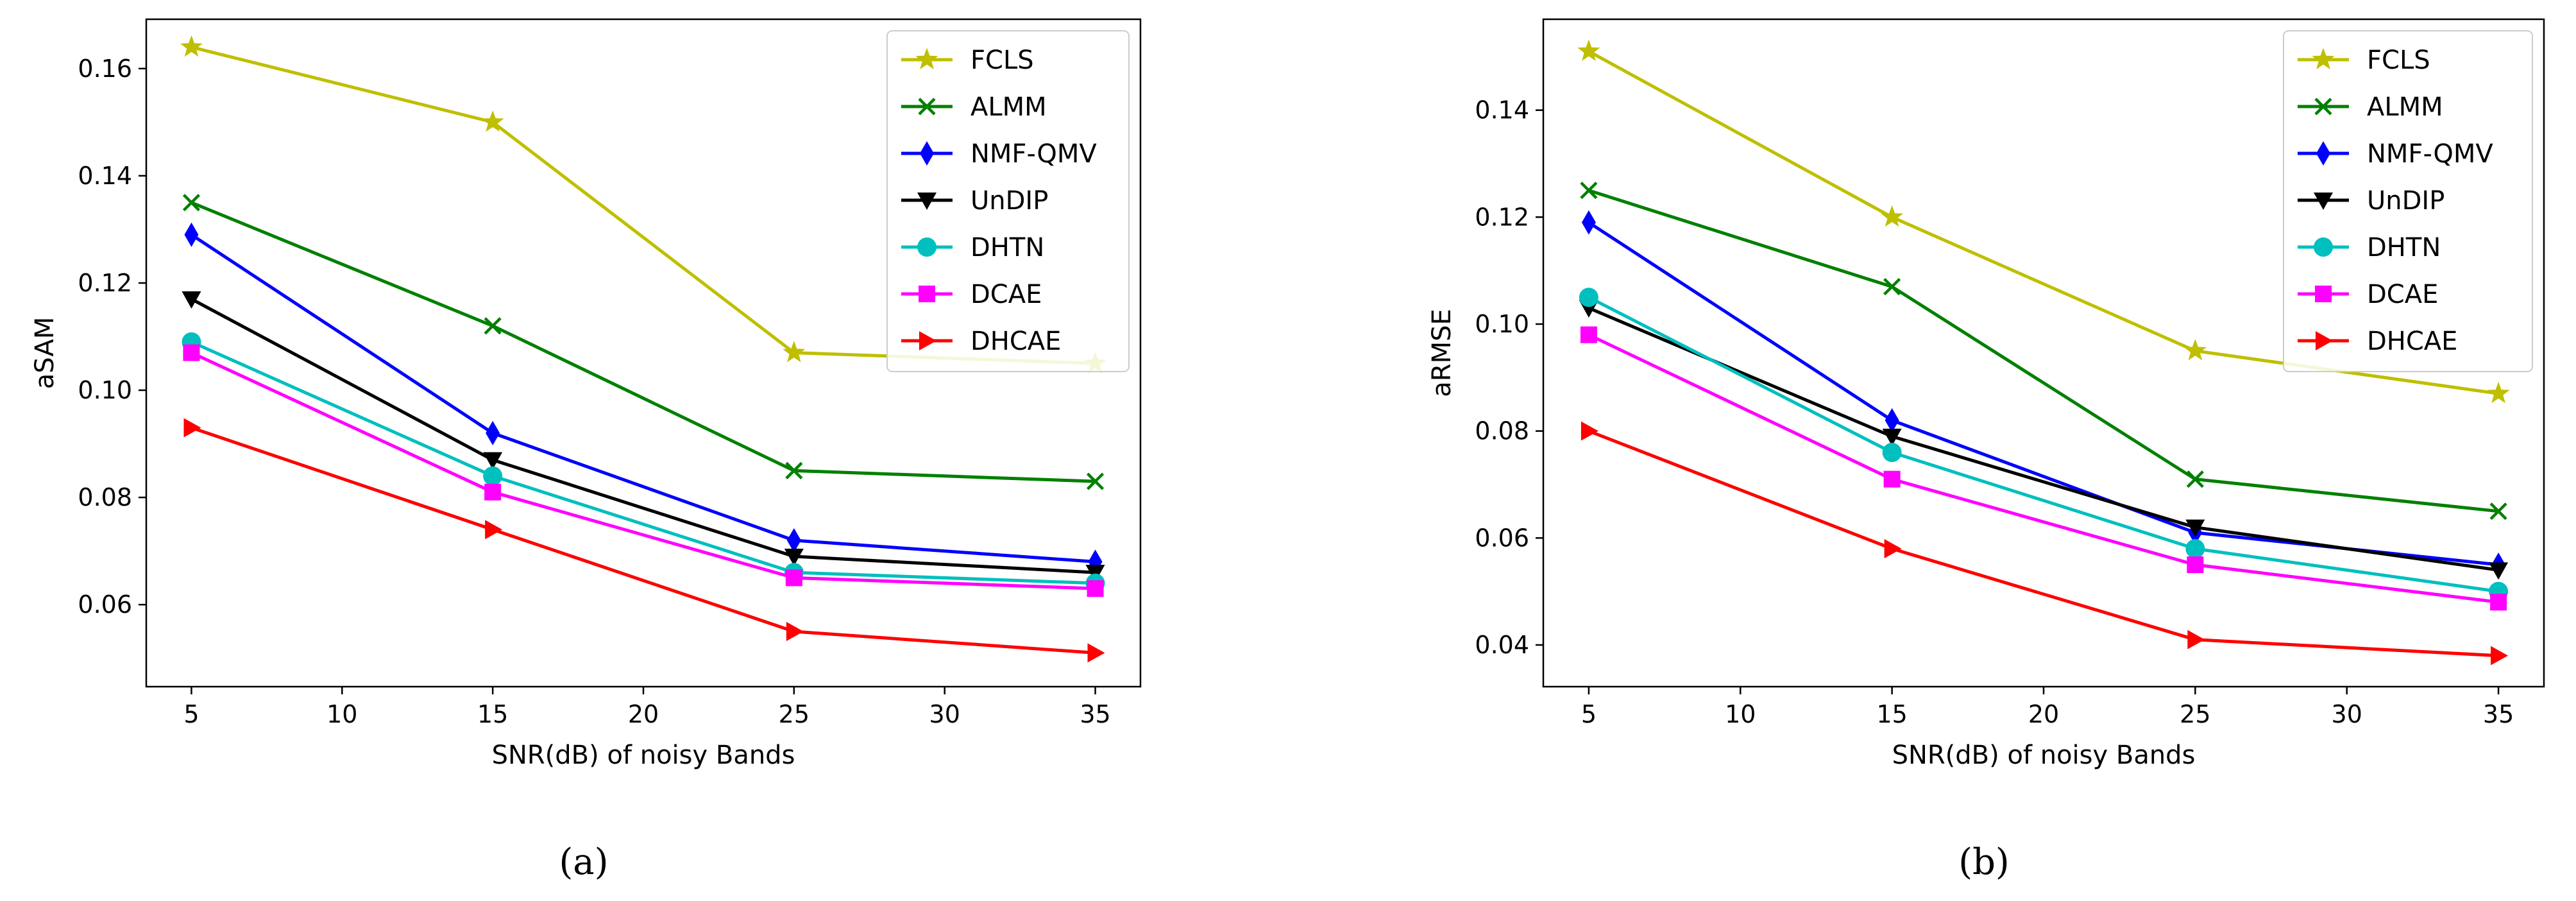 Image resolution: width=2576 pixels, height=901 pixels. What do you see at coordinates (2044, 755) in the screenshot?
I see `x-axis-label: SNR(dB) of noisy Bands` at bounding box center [2044, 755].